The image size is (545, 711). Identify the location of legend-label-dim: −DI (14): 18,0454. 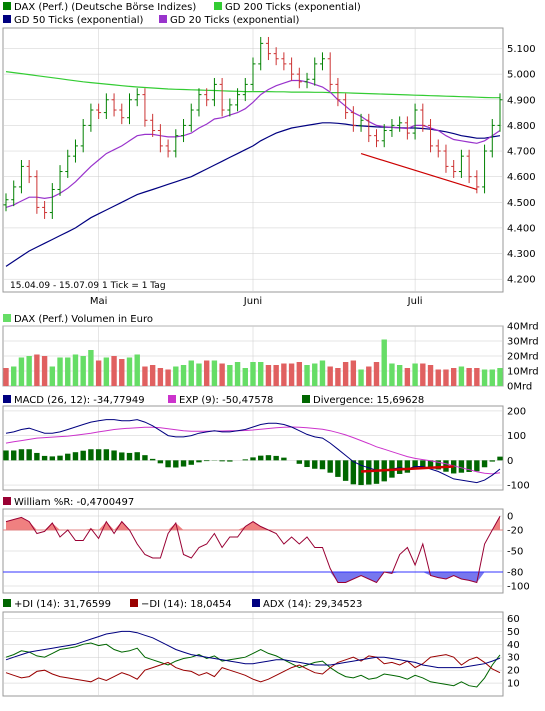
(186, 604).